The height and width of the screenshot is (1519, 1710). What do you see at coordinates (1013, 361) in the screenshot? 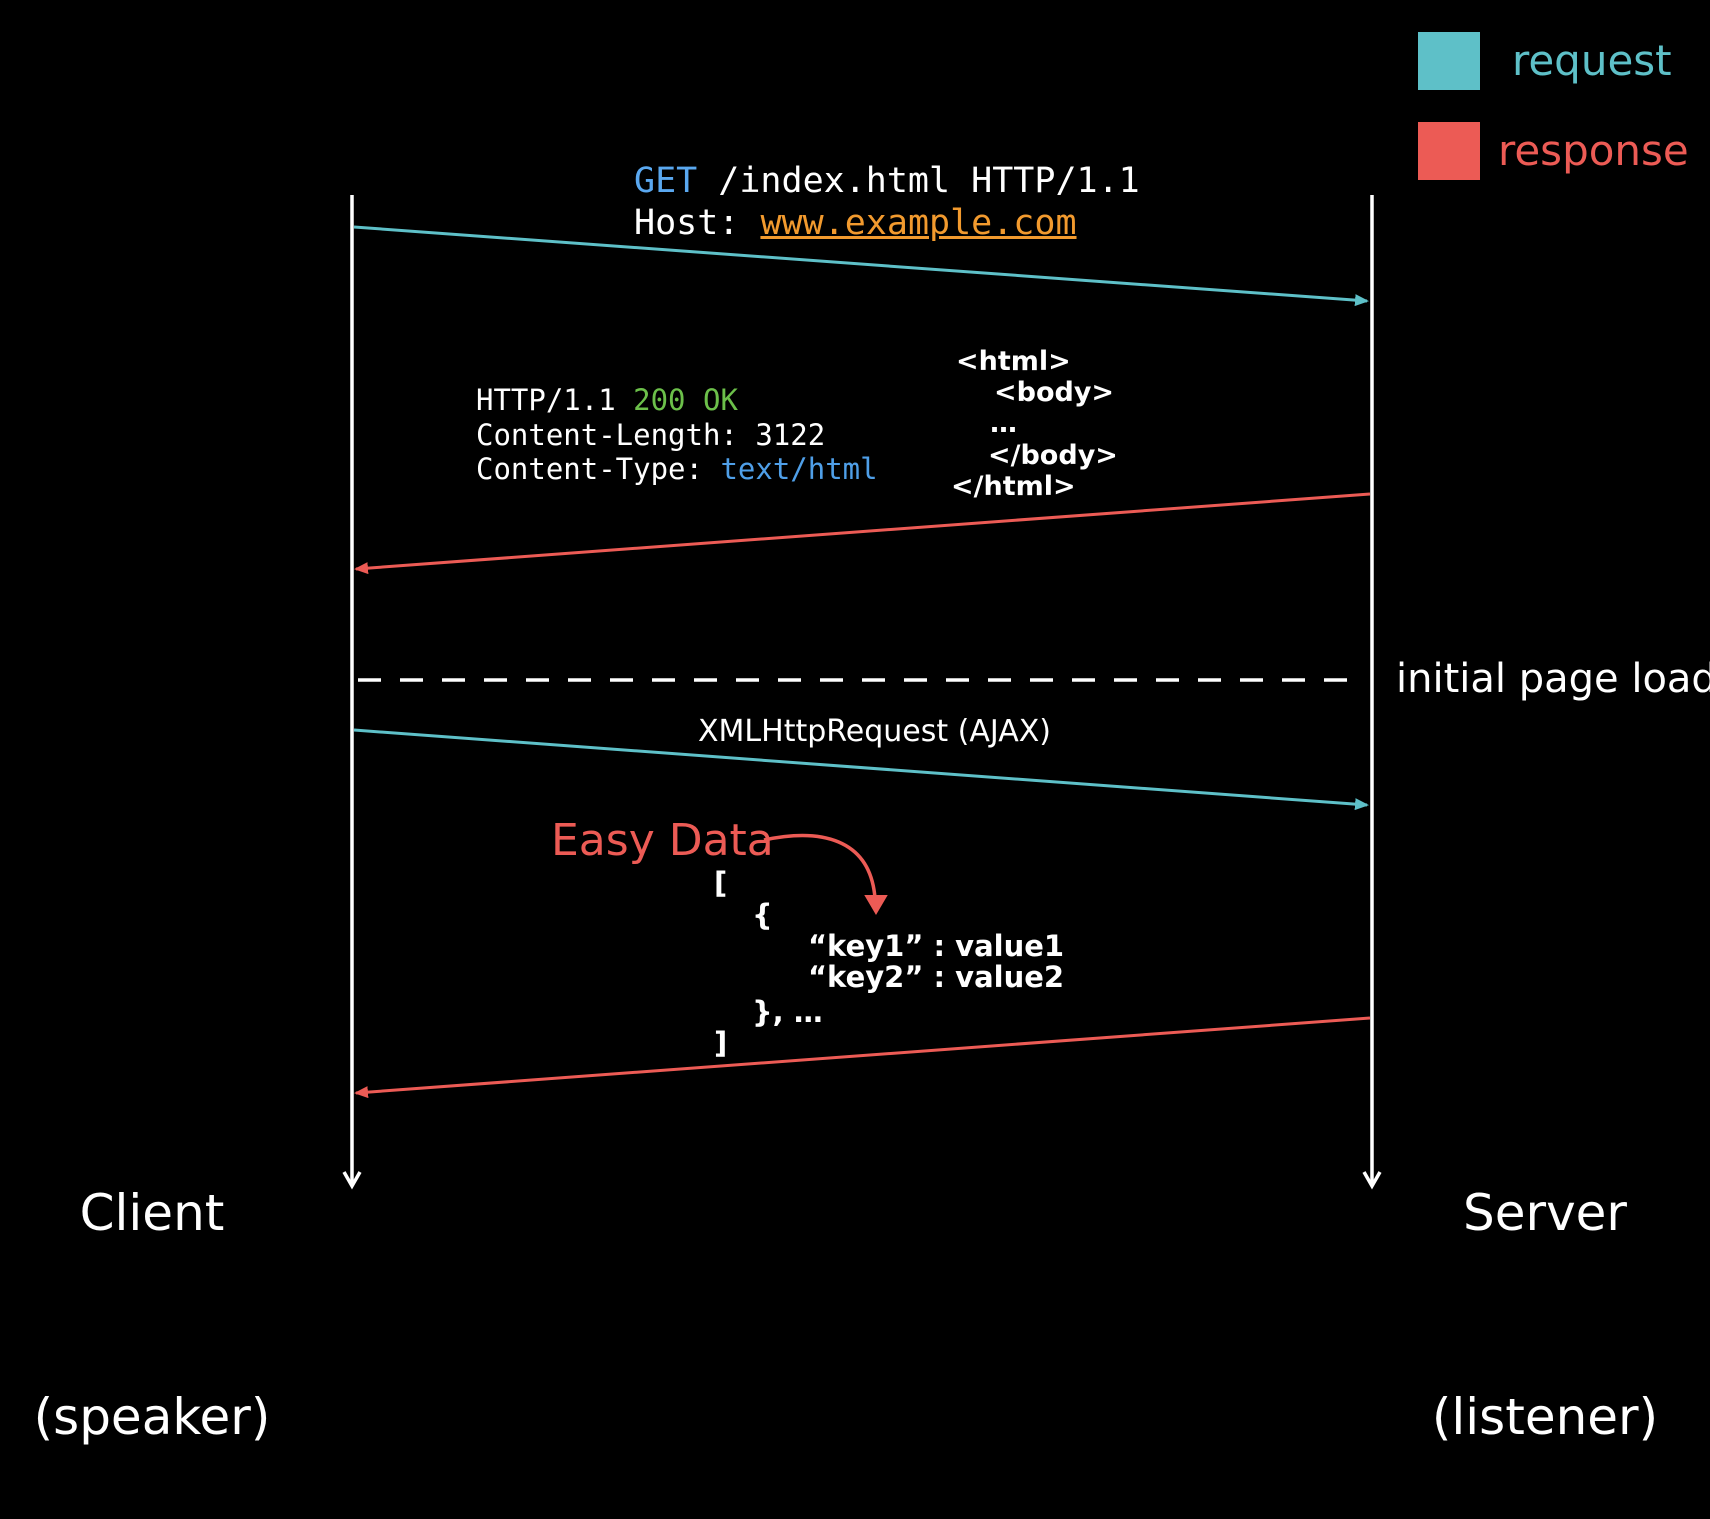
I see `html-open-tag: <html>` at bounding box center [1013, 361].